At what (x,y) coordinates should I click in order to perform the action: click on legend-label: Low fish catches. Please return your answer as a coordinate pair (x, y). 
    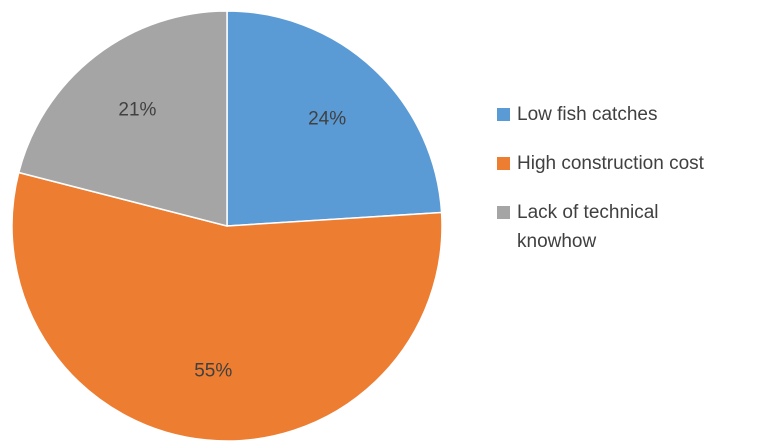
    Looking at the image, I should click on (637, 114).